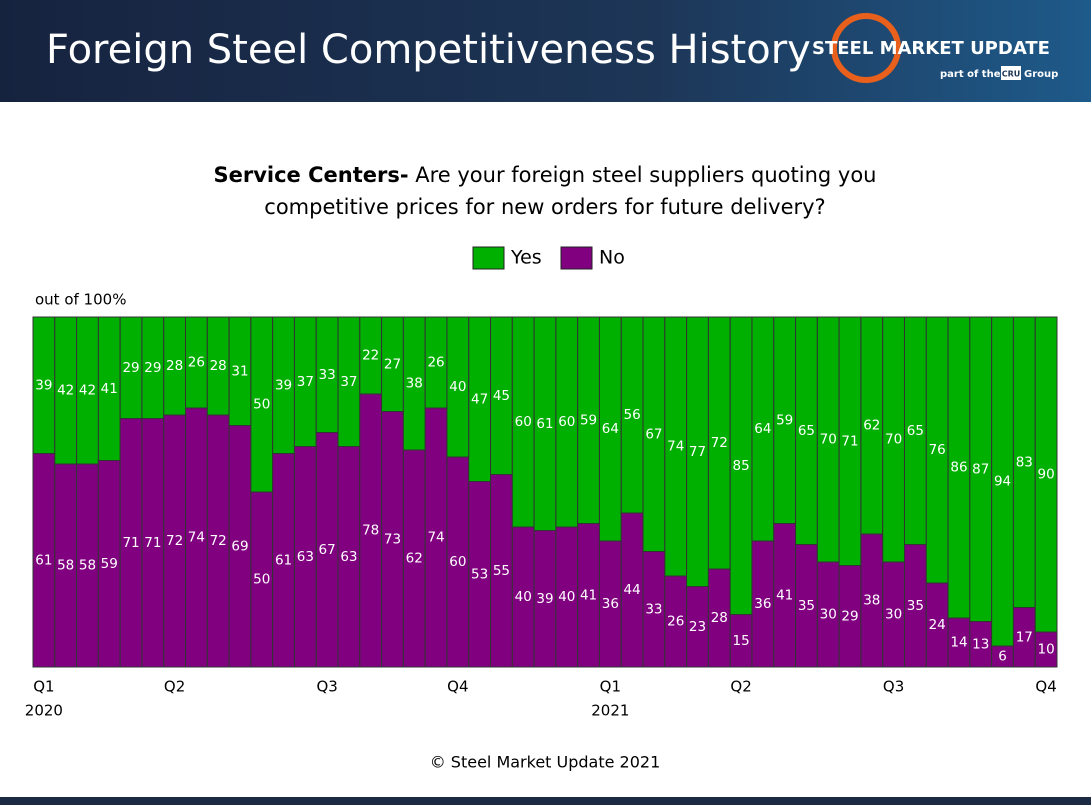  I want to click on value-label: 53, so click(479, 574).